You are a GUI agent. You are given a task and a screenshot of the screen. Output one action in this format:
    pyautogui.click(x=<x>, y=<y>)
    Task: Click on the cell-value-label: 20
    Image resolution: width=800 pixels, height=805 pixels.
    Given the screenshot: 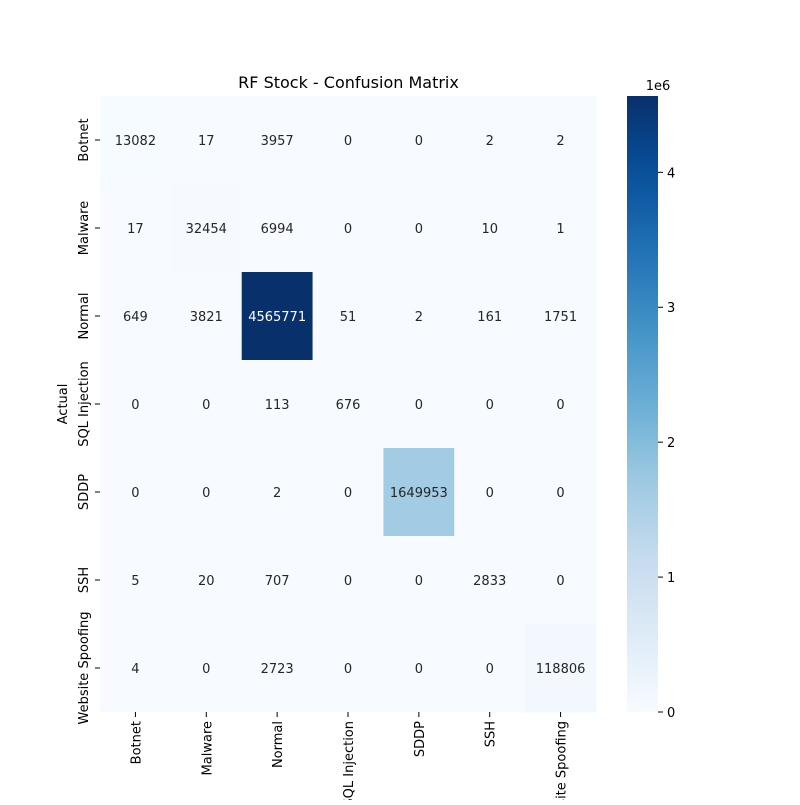 What is the action you would take?
    pyautogui.click(x=206, y=581)
    